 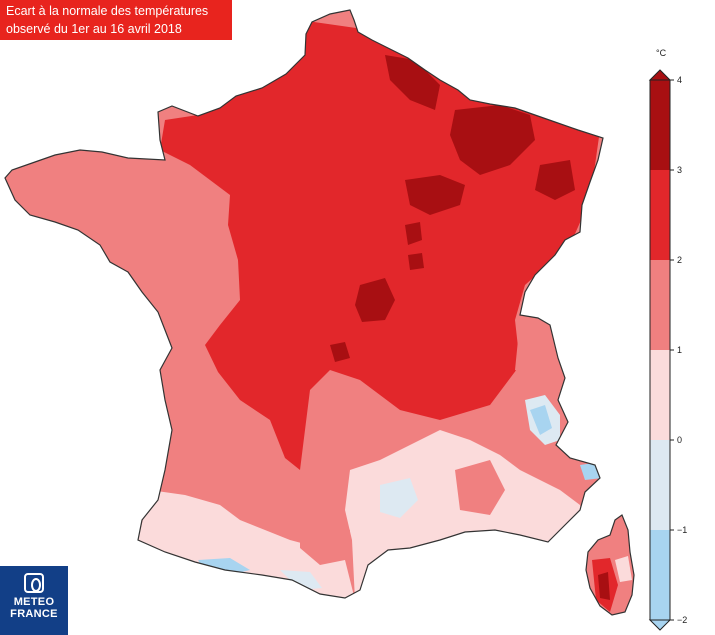 What do you see at coordinates (660, 625) in the screenshot?
I see `legend-bottom-arrow` at bounding box center [660, 625].